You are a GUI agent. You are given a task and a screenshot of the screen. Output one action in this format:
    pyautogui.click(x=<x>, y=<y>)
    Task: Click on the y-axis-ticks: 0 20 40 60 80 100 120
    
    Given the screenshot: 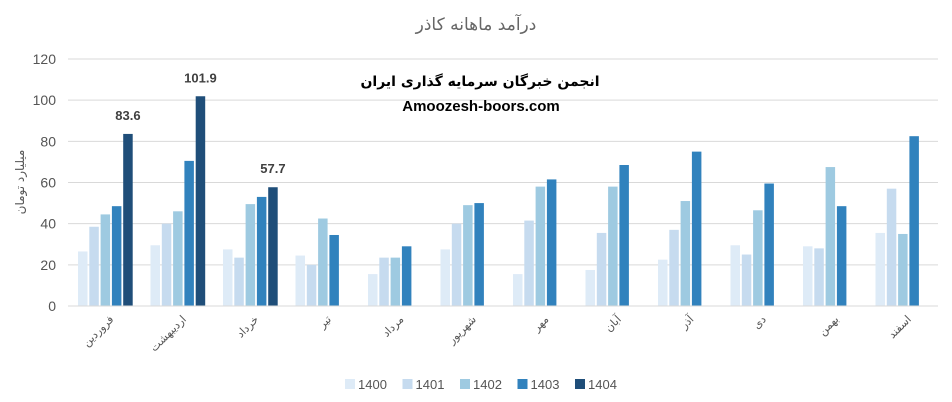 What is the action you would take?
    pyautogui.click(x=45, y=182)
    